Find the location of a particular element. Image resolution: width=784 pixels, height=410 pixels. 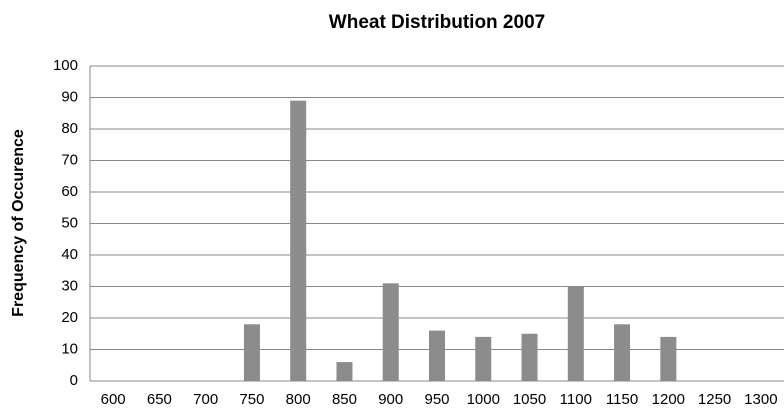

chart-title: Wheat Distribution 2007 is located at coordinates (437, 22).